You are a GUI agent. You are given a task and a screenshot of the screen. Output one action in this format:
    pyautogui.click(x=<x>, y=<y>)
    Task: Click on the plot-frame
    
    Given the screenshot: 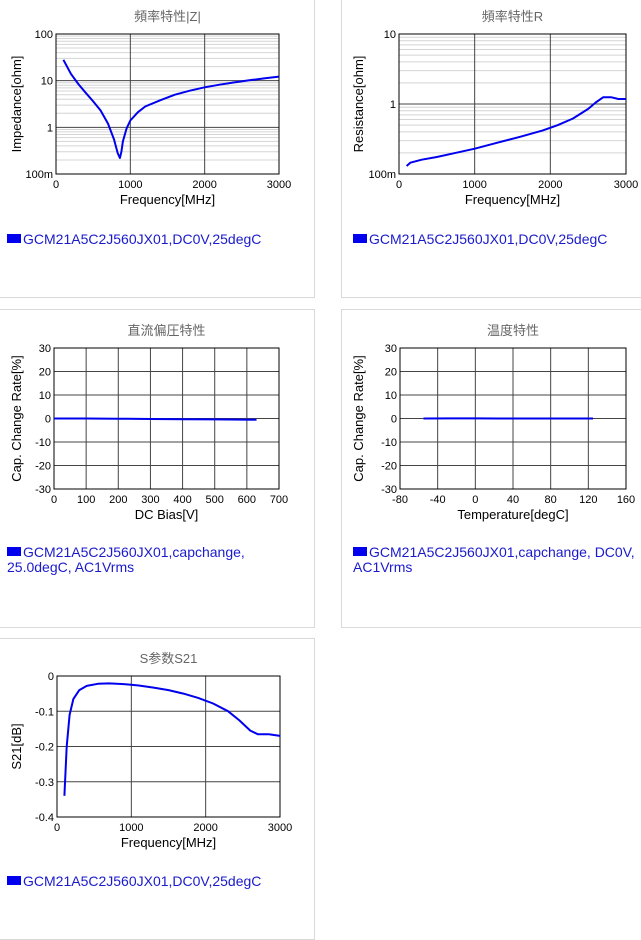 What is the action you would take?
    pyautogui.click(x=167, y=104)
    